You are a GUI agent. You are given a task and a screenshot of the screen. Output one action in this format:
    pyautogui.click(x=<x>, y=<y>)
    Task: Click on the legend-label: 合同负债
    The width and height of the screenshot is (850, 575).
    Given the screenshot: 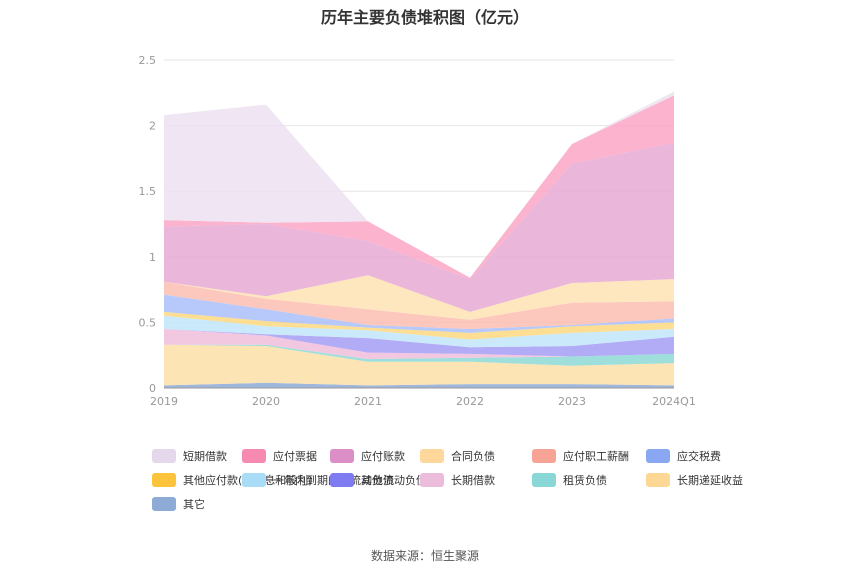 What is the action you would take?
    pyautogui.click(x=473, y=456)
    